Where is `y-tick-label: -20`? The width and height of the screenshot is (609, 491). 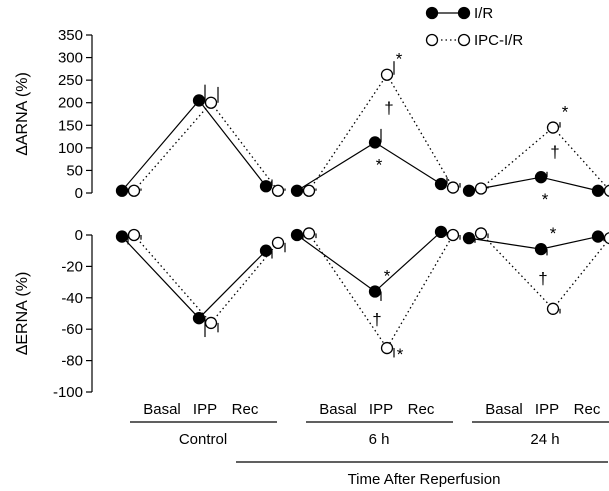 y-tick-label: -20 is located at coordinates (72, 266).